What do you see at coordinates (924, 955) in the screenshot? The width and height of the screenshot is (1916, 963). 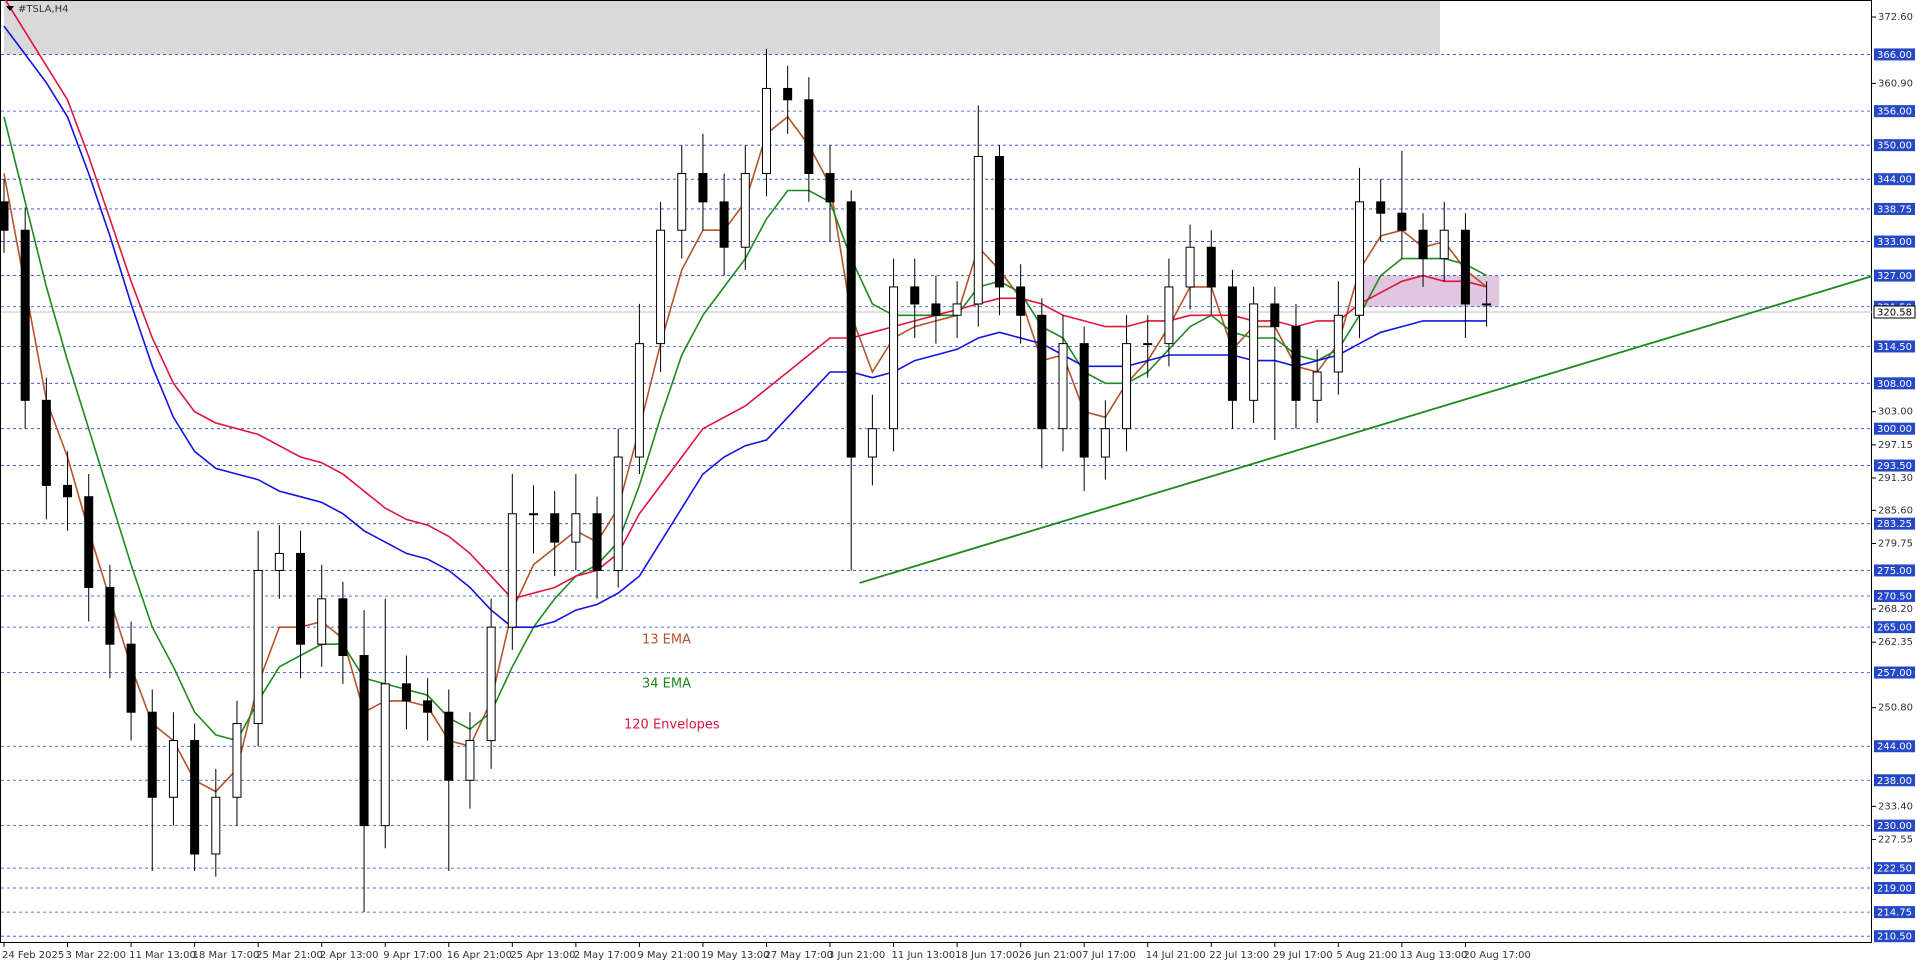 I see `x-tick-label: 11 Jun 13:00` at bounding box center [924, 955].